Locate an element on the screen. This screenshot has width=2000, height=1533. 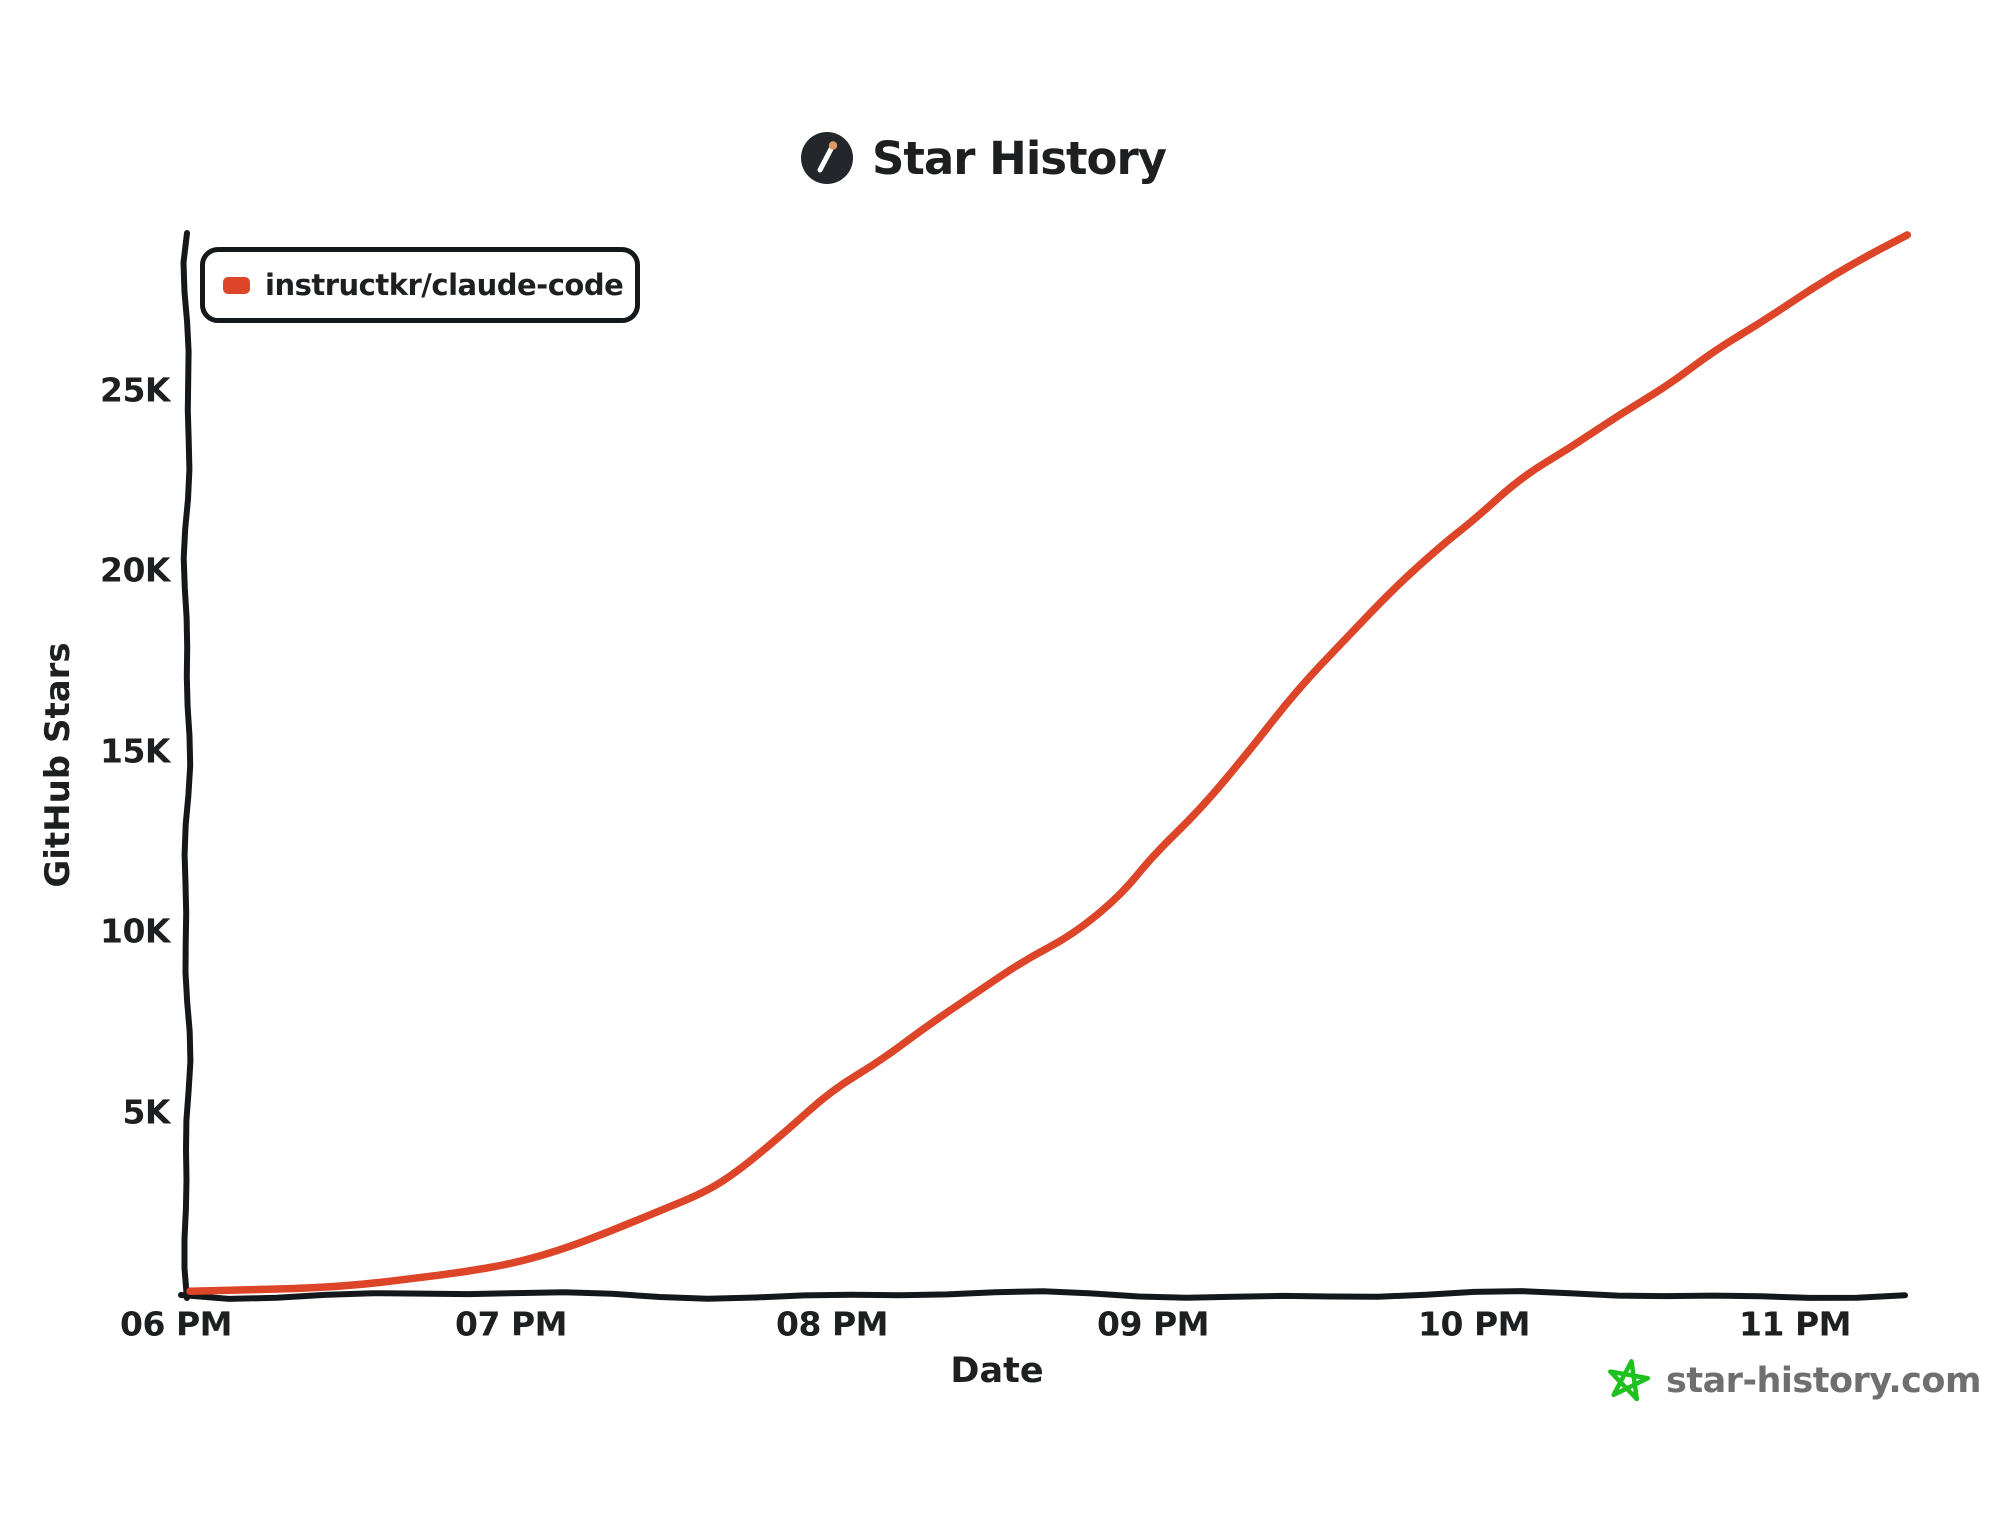
site-branding-link: star-history.com is located at coordinates (1823, 1381).